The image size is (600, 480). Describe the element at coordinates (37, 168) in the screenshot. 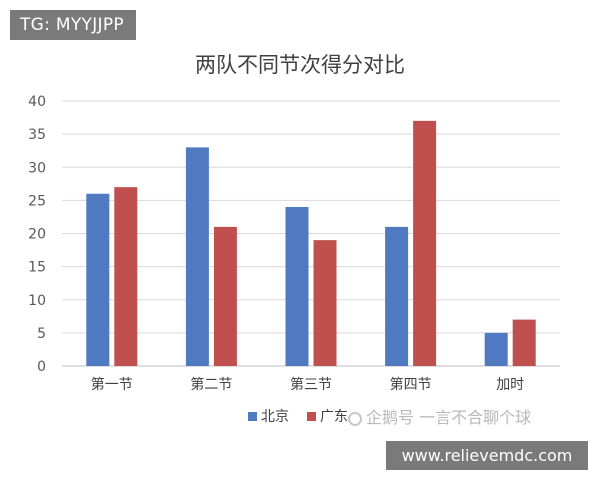

I see `y-tick-label: 30` at that location.